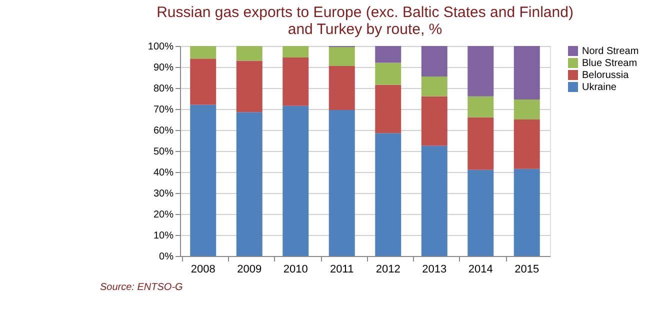 This screenshot has width=650, height=320. I want to click on x-tick-label: 2010, so click(295, 270).